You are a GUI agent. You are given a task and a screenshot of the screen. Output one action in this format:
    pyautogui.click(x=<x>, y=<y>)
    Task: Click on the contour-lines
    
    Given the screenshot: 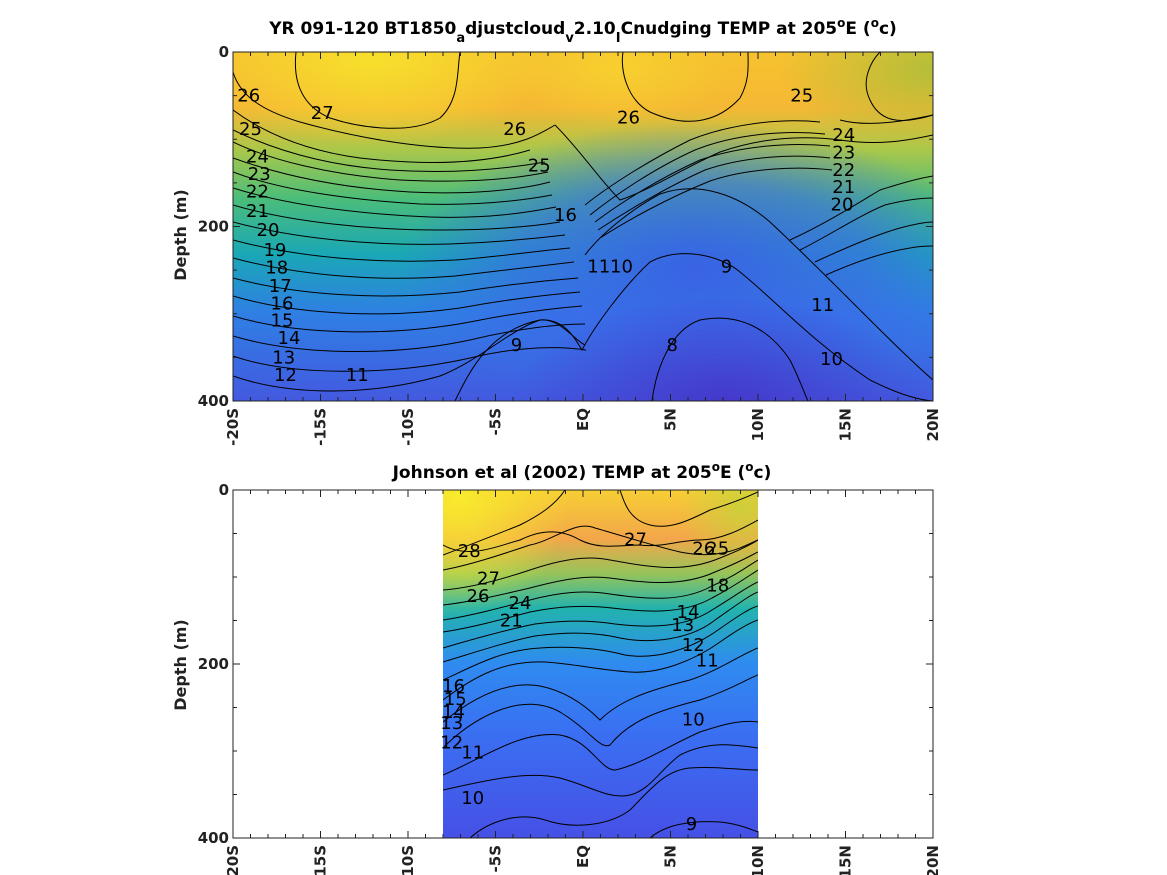 What is the action you would take?
    pyautogui.click(x=600, y=664)
    